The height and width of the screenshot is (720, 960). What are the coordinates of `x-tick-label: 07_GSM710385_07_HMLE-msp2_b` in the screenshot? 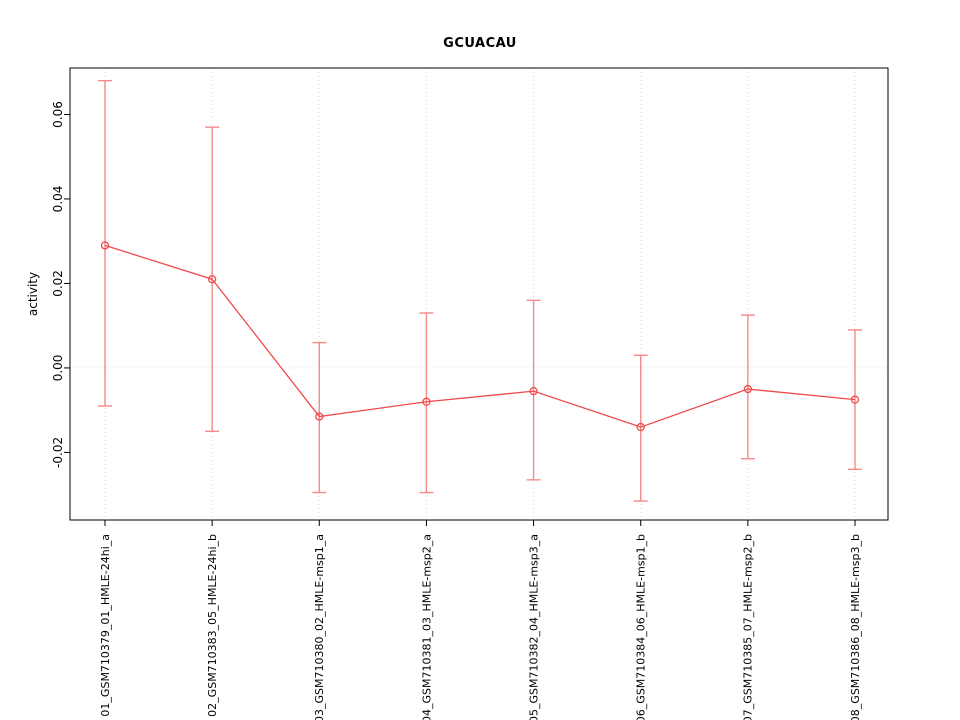 It's located at (748, 627).